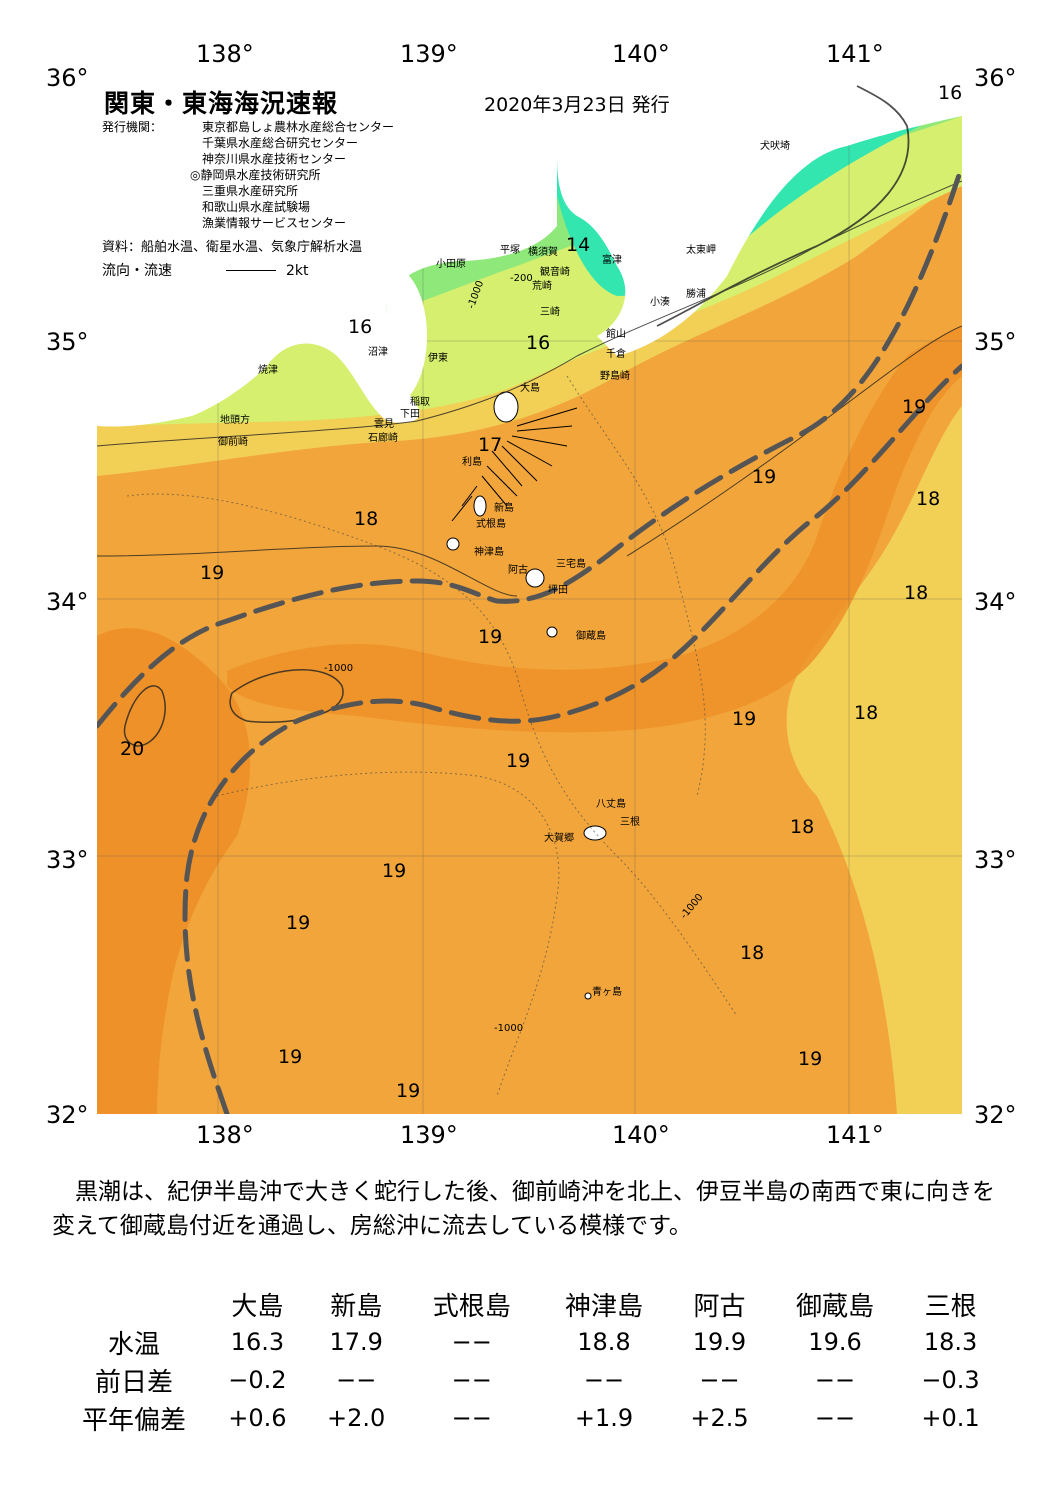 This screenshot has width=1064, height=1503. Describe the element at coordinates (855, 54) in the screenshot. I see `lon-label-141-top: 141°` at that location.